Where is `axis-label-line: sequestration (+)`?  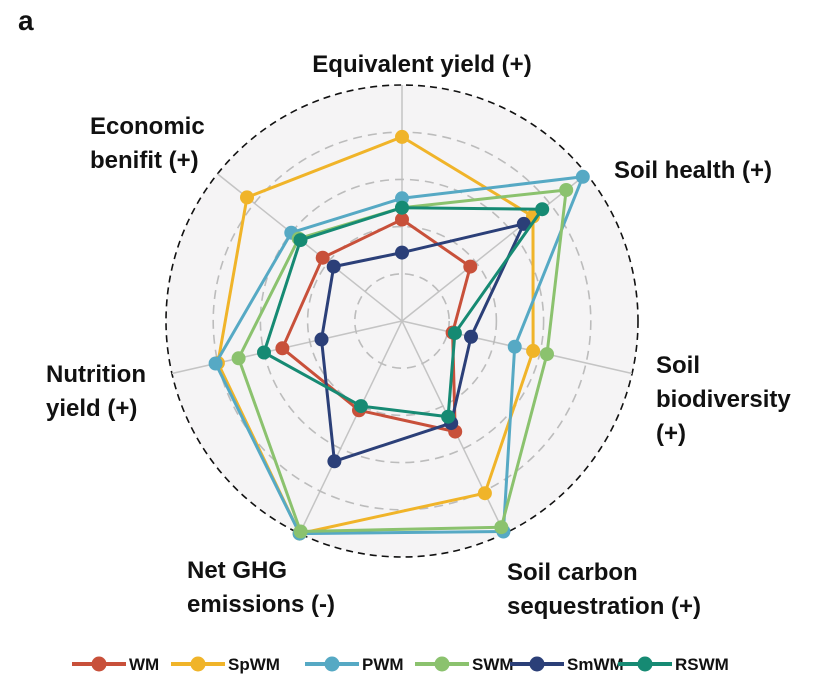
axis-label-line: sequestration (+) is located at coordinates (604, 606).